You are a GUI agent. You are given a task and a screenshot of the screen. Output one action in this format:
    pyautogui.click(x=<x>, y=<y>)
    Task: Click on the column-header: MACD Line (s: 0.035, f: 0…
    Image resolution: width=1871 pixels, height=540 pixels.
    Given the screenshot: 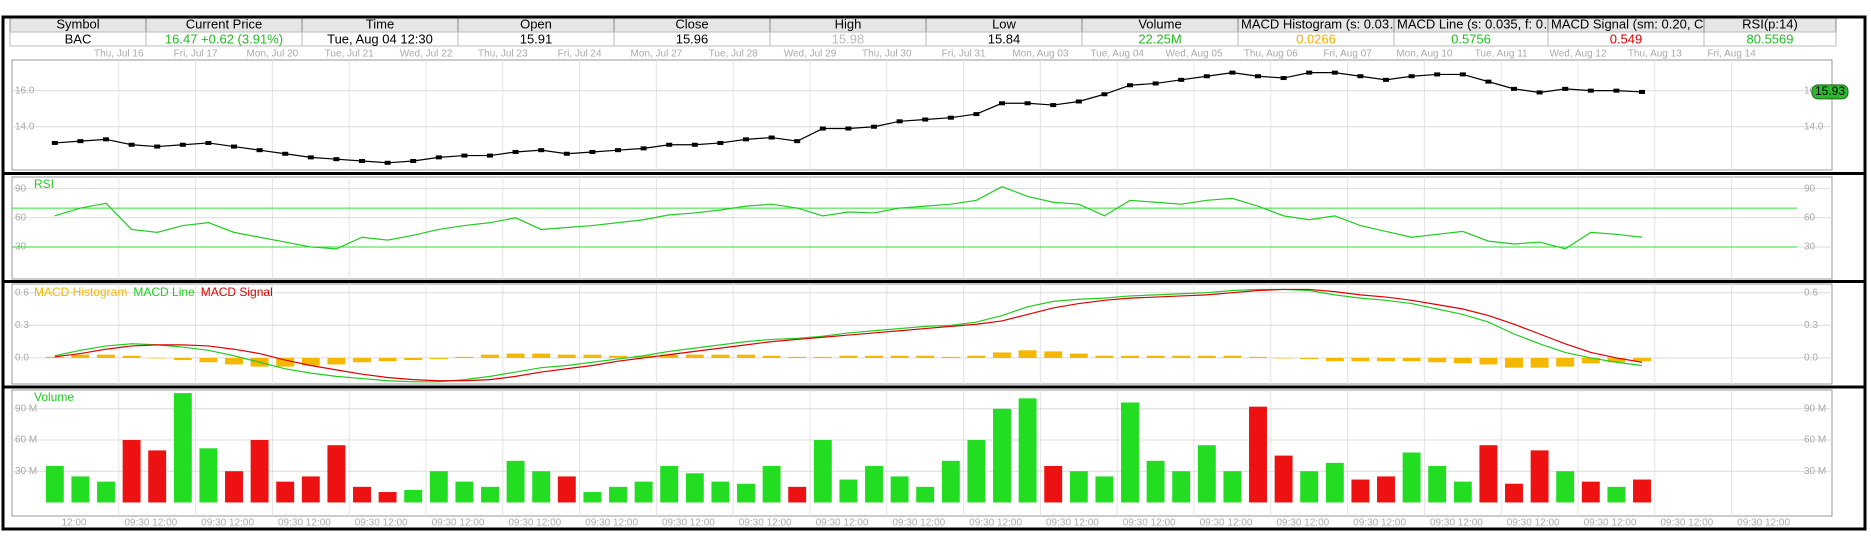 What is the action you would take?
    pyautogui.click(x=1476, y=23)
    